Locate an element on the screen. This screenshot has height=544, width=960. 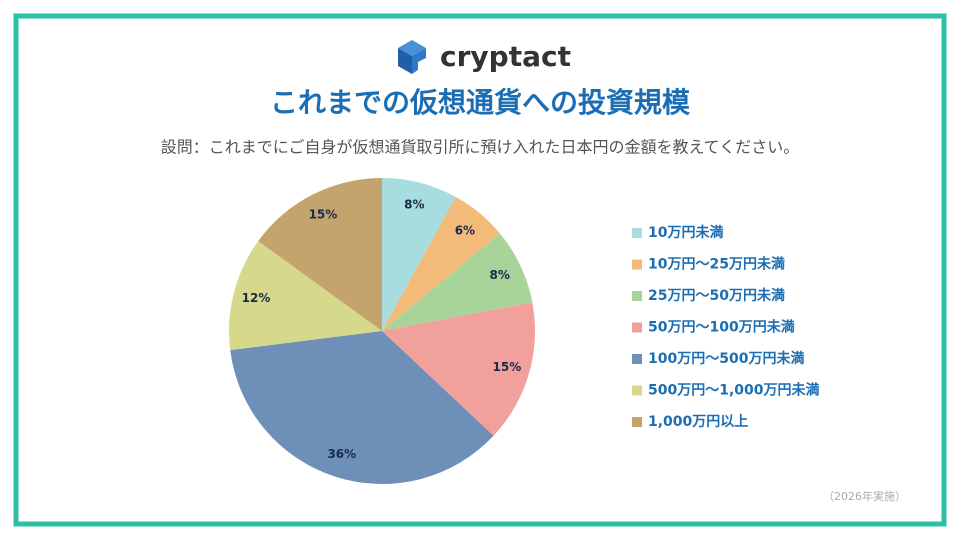
legend-label: 50万円～100万円未満 is located at coordinates (721, 327).